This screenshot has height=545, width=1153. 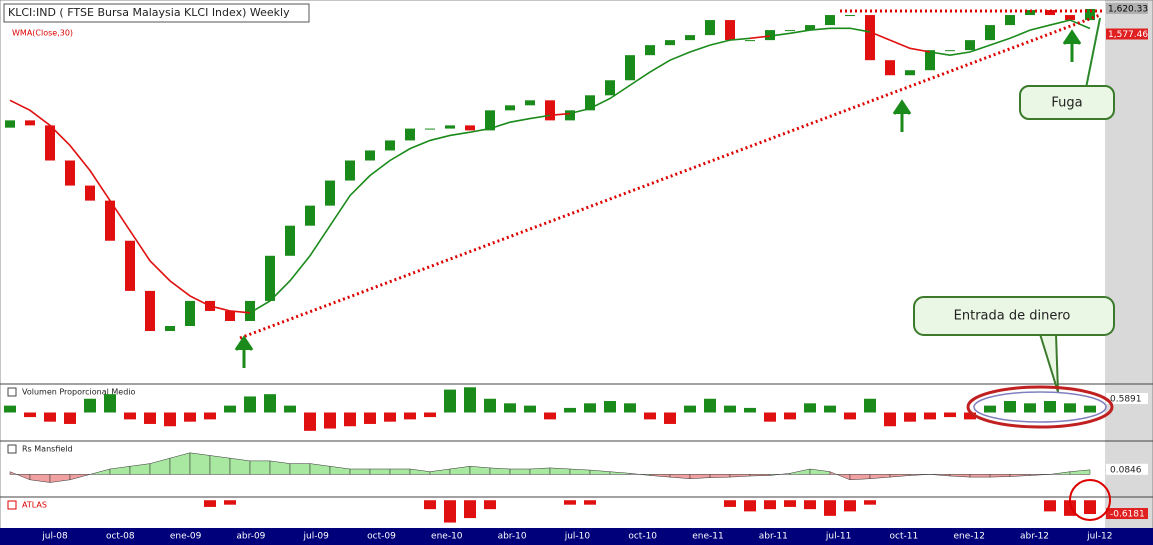 I want to click on x-tick-label: ene-12, so click(x=968, y=537).